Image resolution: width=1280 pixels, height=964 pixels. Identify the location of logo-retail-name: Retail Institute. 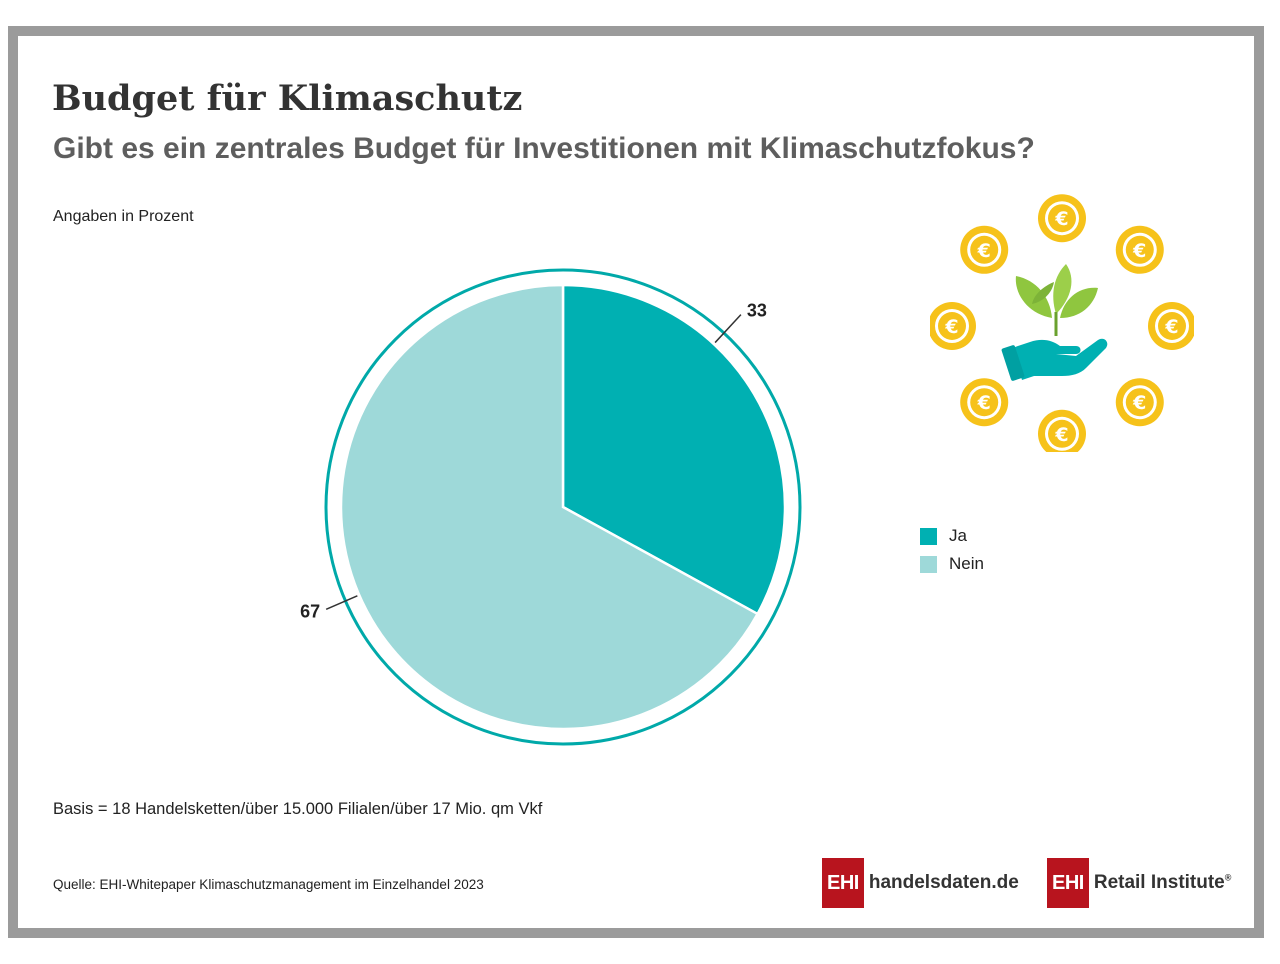
(1159, 882).